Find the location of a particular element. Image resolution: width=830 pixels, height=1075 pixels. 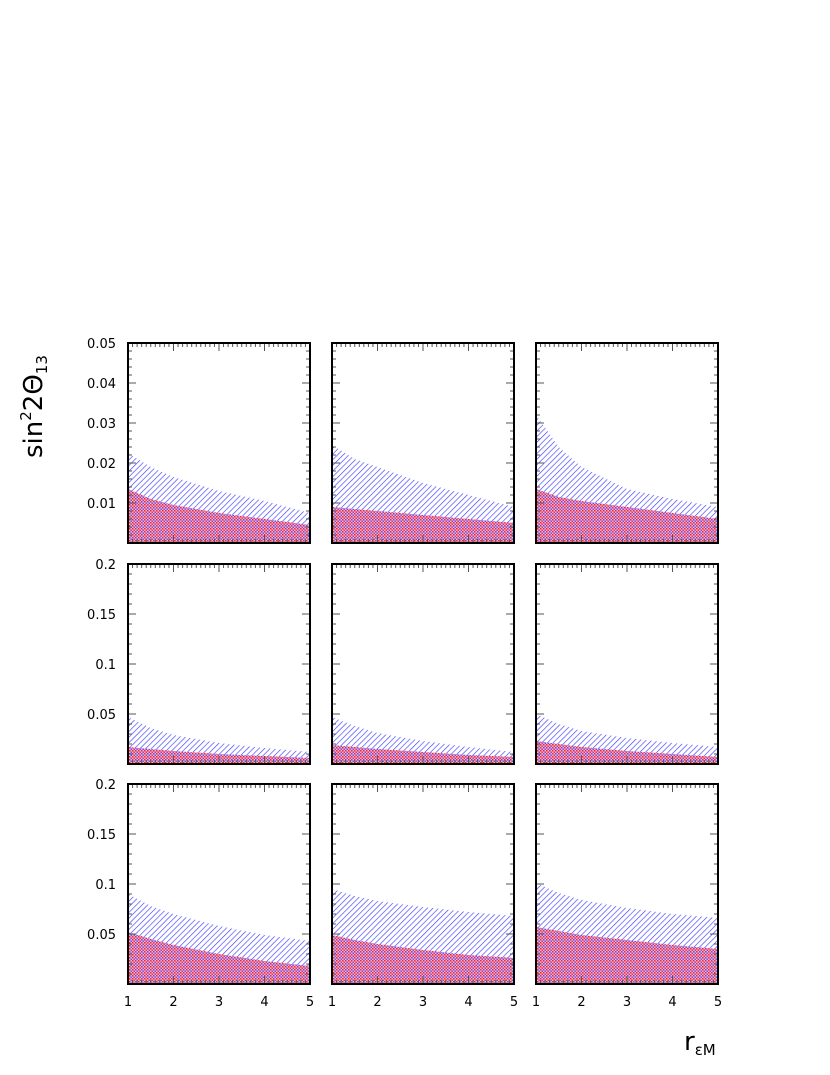

x-axis-title-base: r is located at coordinates (689, 1042).